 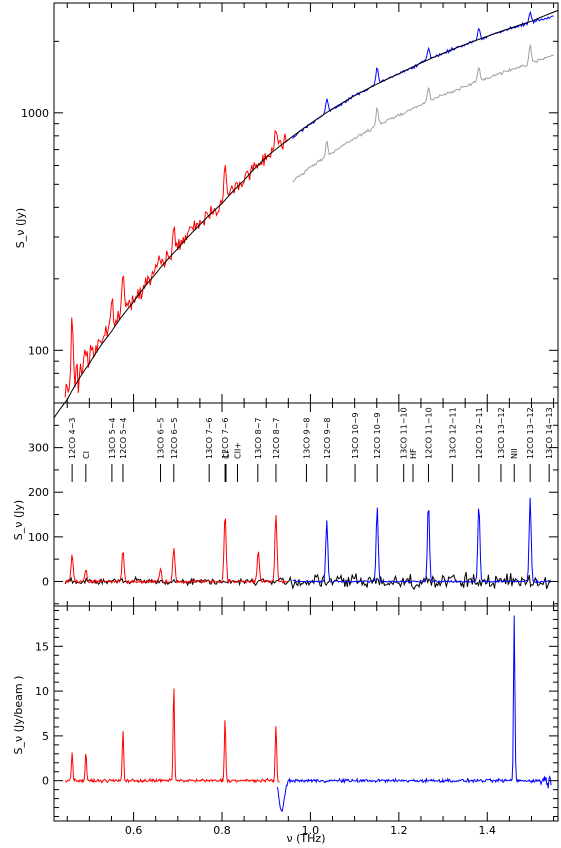 What do you see at coordinates (45, 581) in the screenshot?
I see `middle-ytick-label: 0` at bounding box center [45, 581].